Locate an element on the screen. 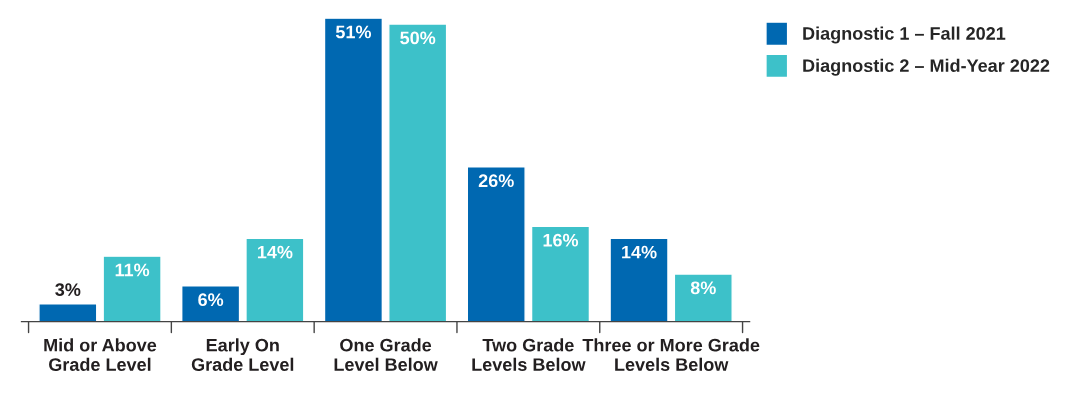 The image size is (1071, 402). data-label: 50% is located at coordinates (418, 38).